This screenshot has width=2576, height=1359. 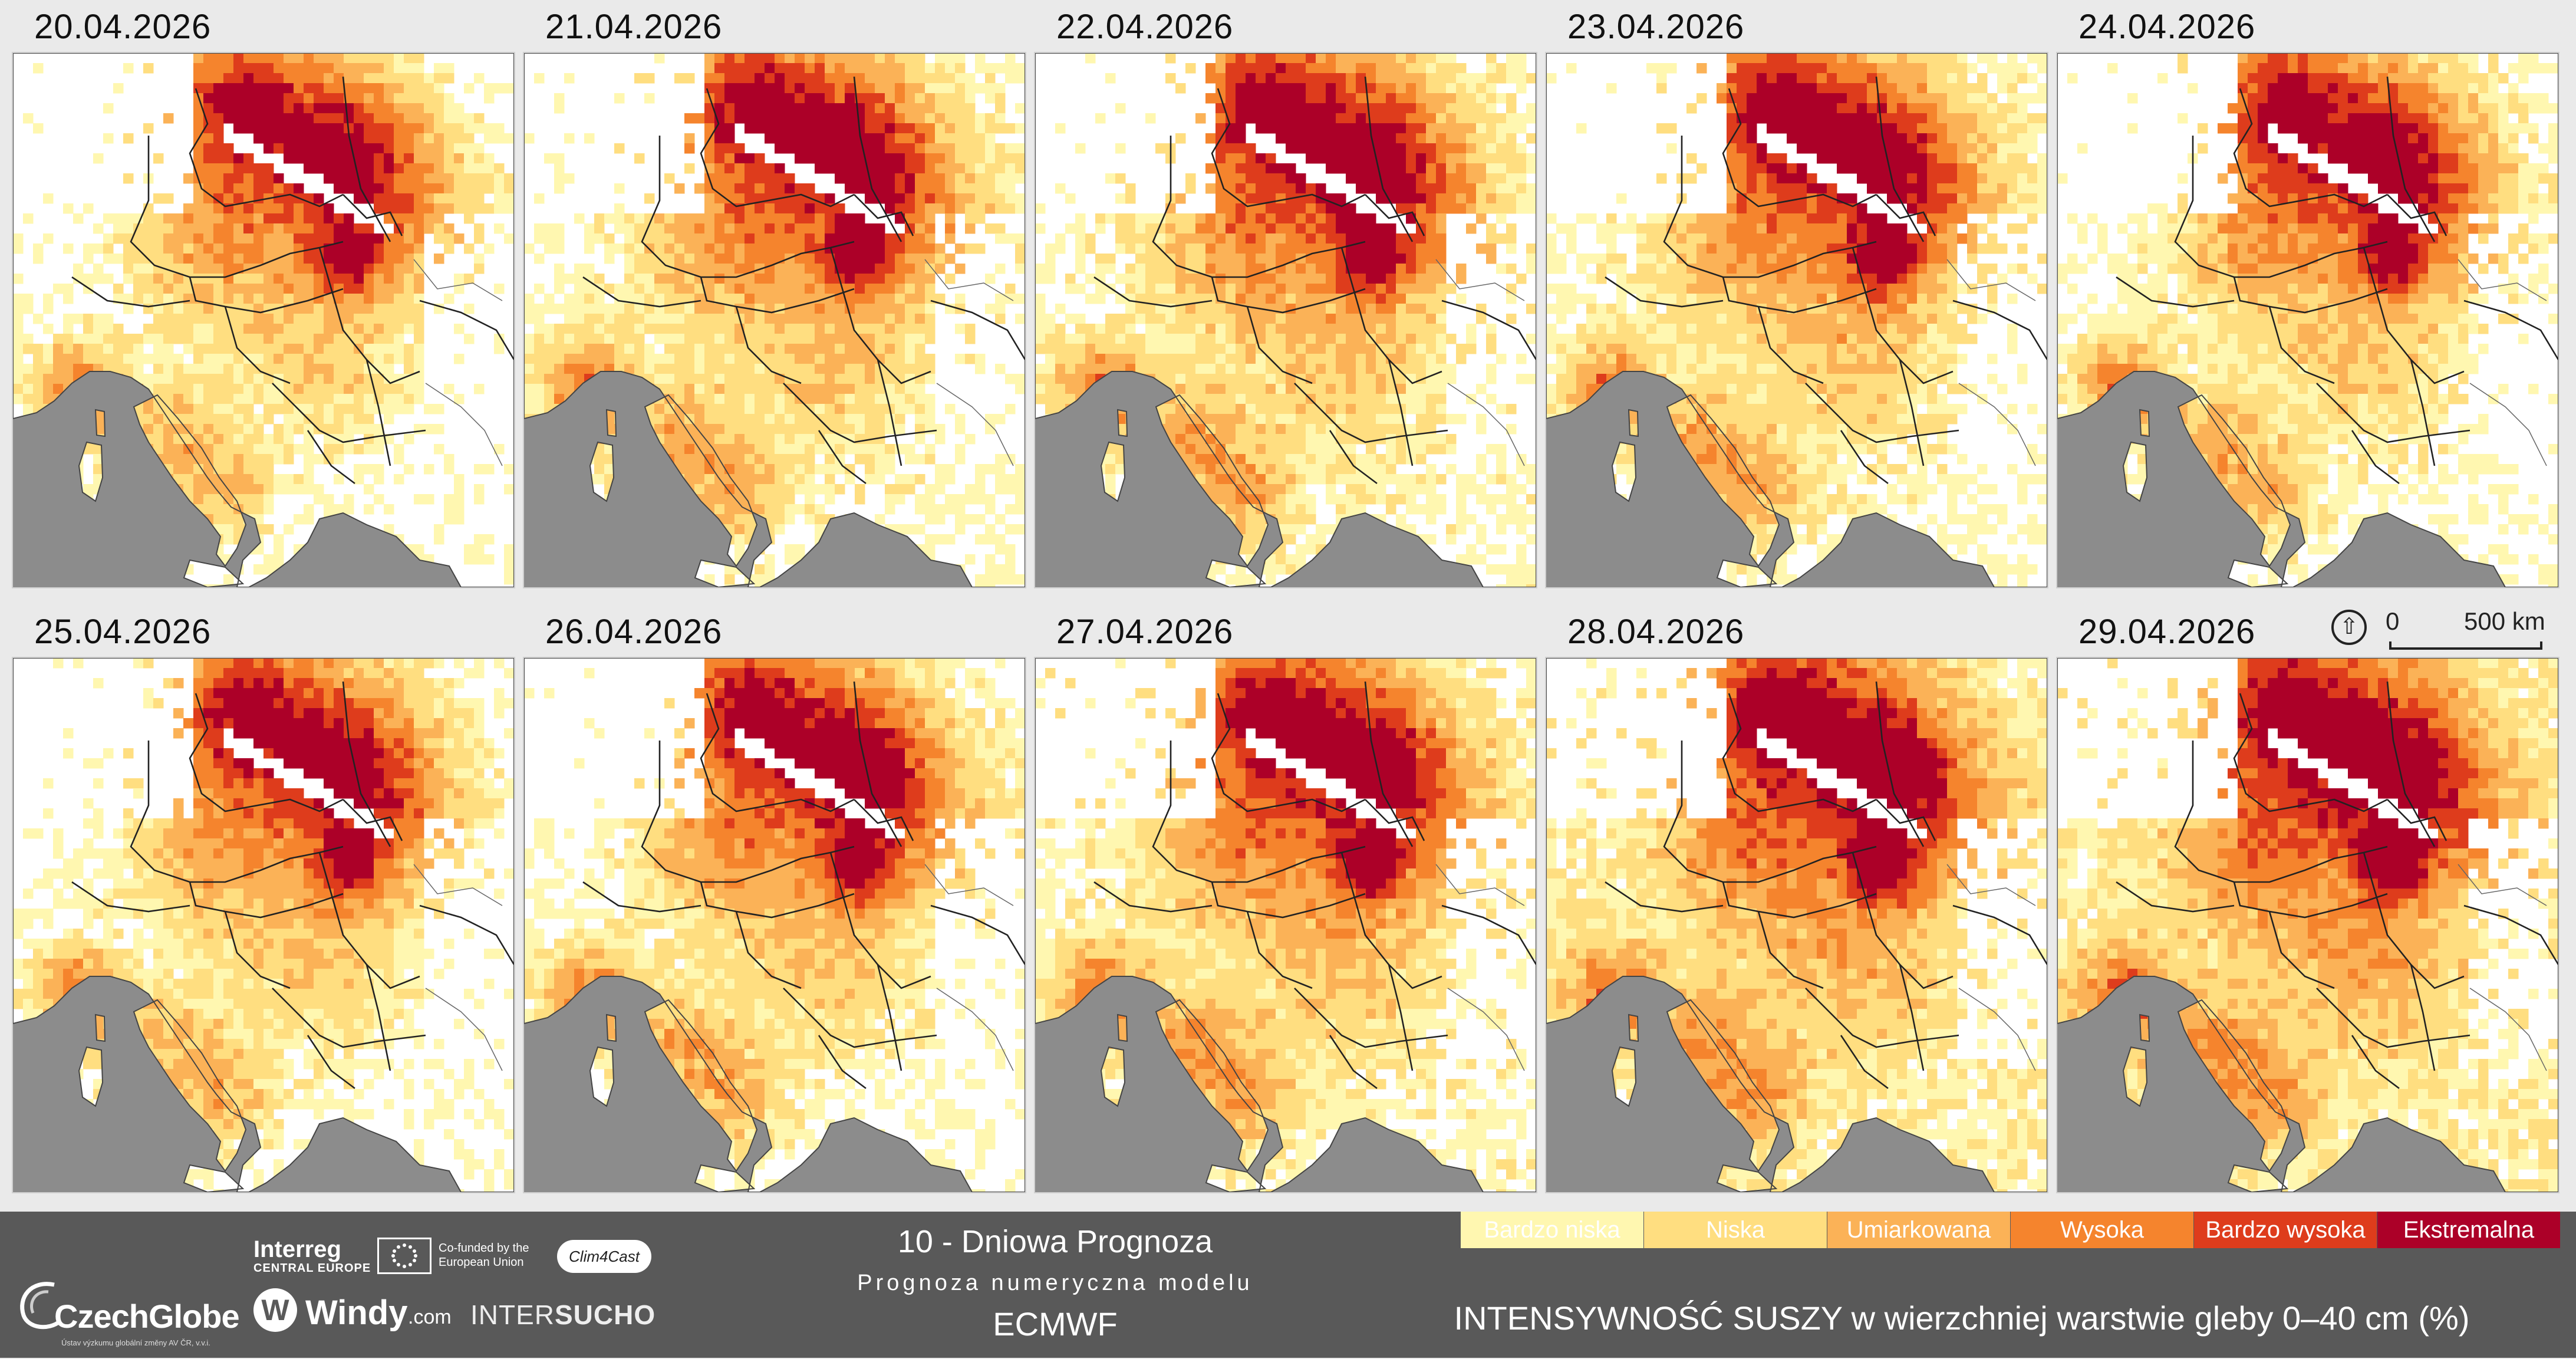 What do you see at coordinates (312, 1268) in the screenshot?
I see `interreg-region: CENTRAL EUROPE` at bounding box center [312, 1268].